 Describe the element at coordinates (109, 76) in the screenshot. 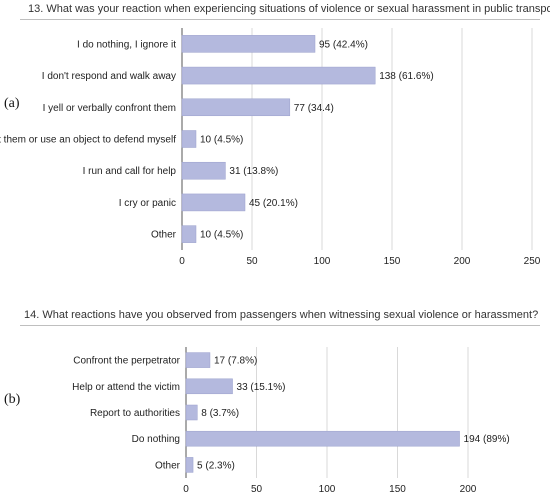

I see `category-label: I don't respond and walk away` at that location.